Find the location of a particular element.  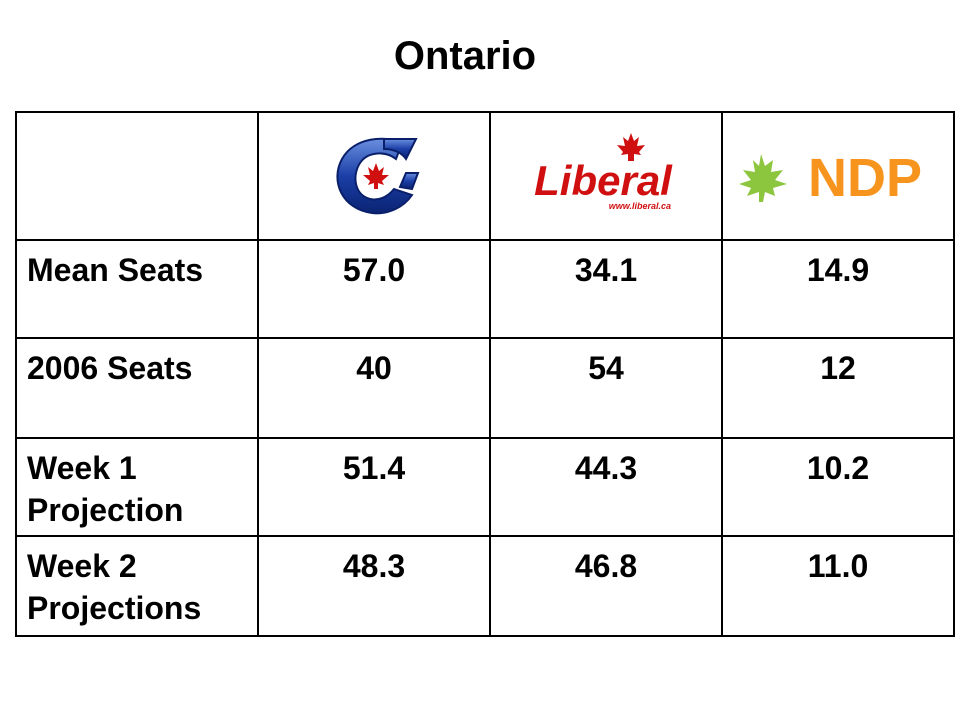

cell-conservative: 51.4 is located at coordinates (374, 487).